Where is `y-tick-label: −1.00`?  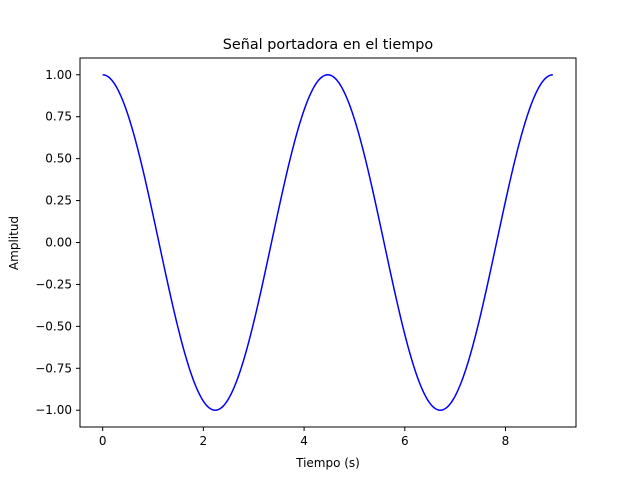
y-tick-label: −1.00 is located at coordinates (53, 410).